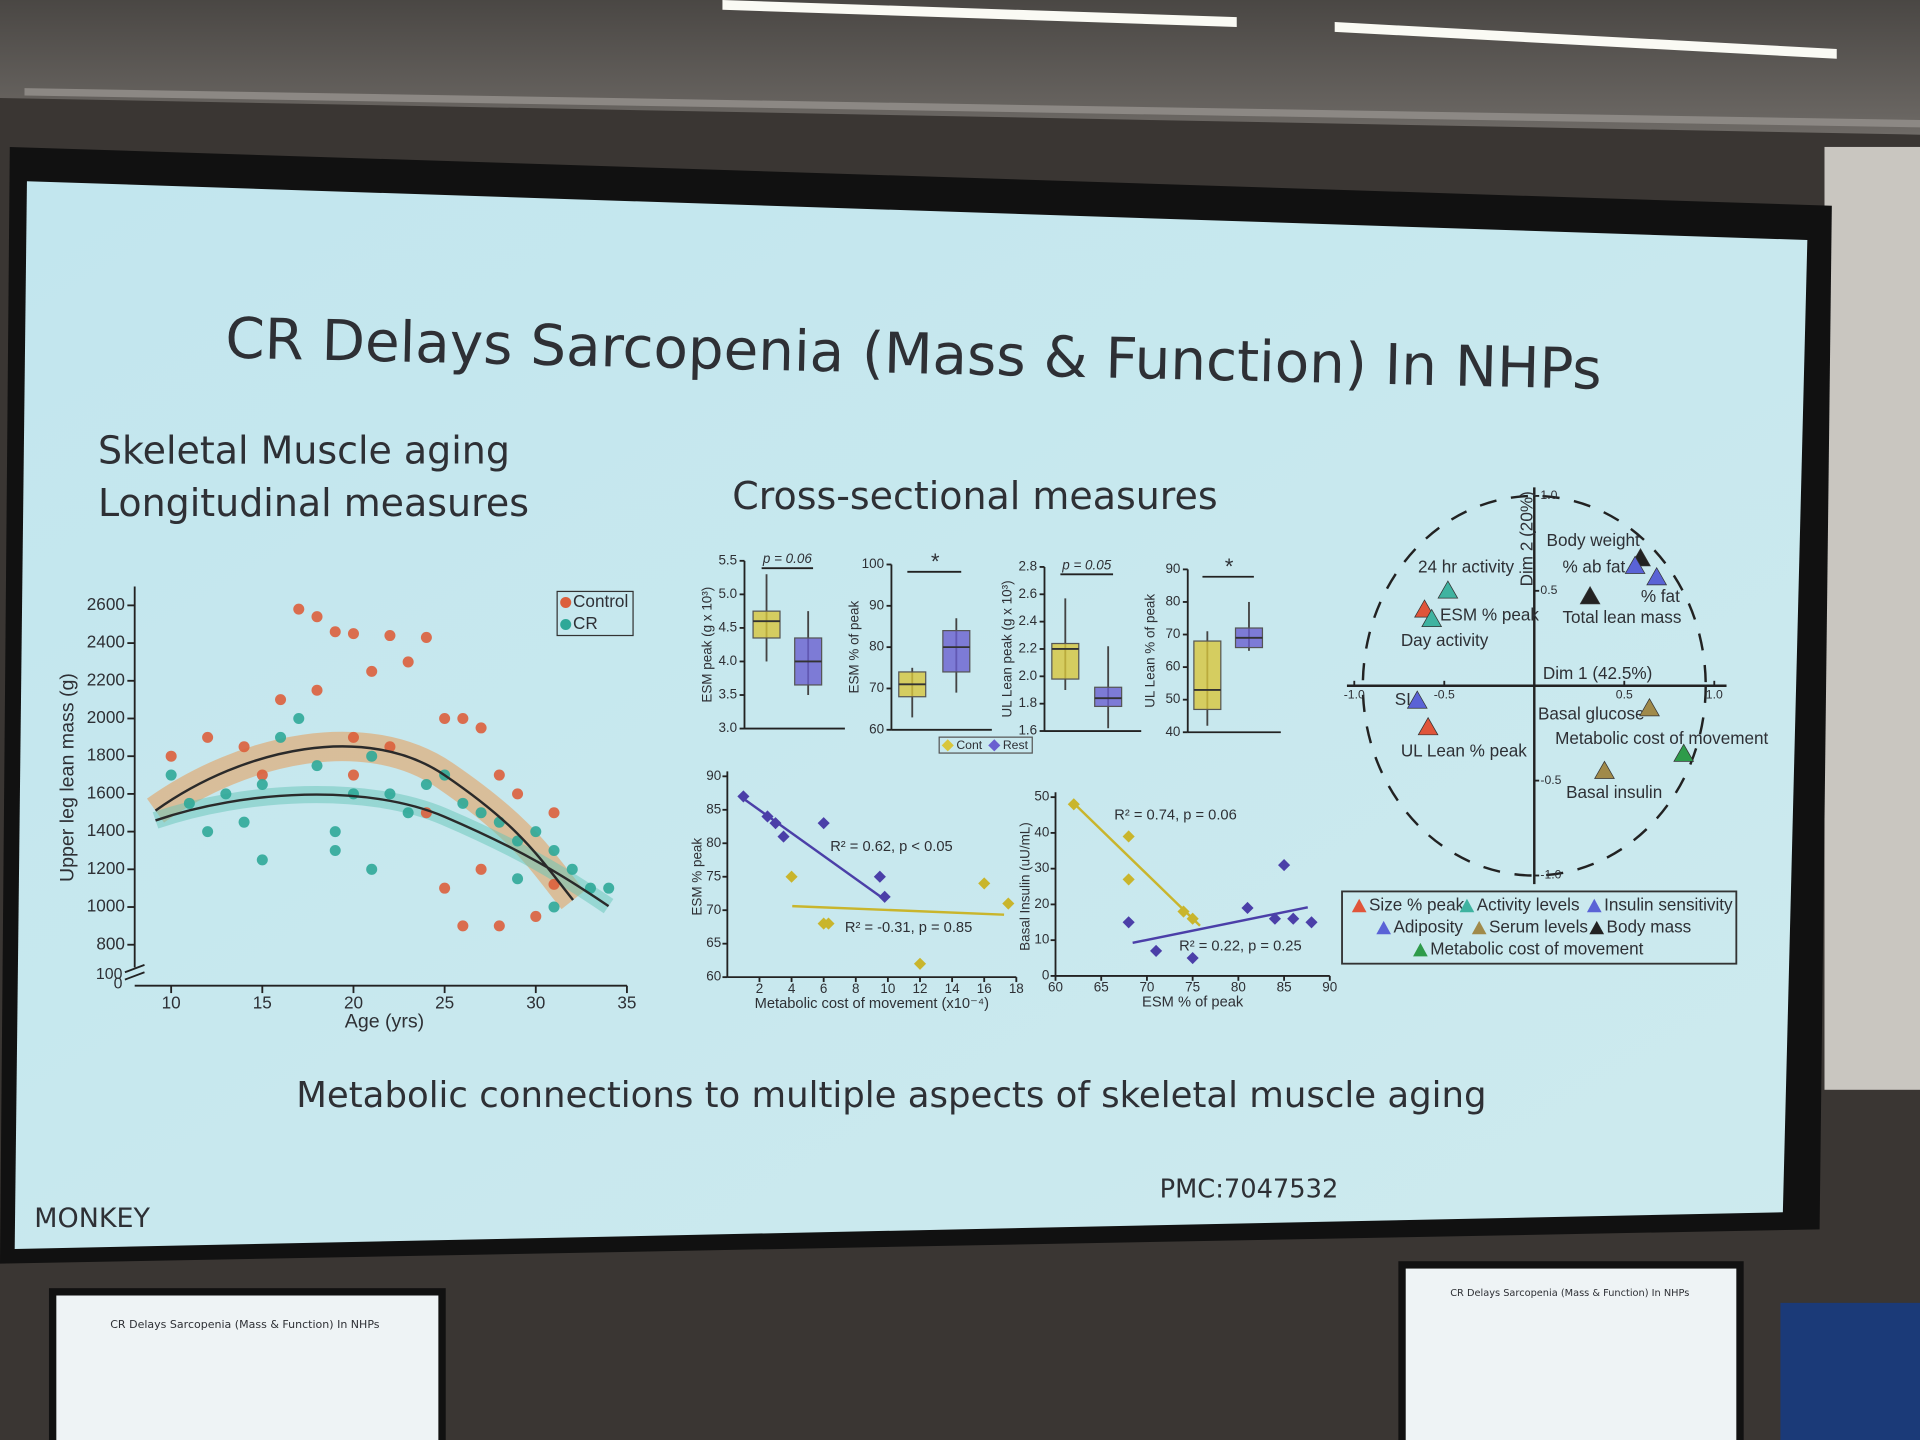 Image resolution: width=1920 pixels, height=1440 pixels. Describe the element at coordinates (106, 906) in the screenshot. I see `y-tick-label: 1000` at that location.